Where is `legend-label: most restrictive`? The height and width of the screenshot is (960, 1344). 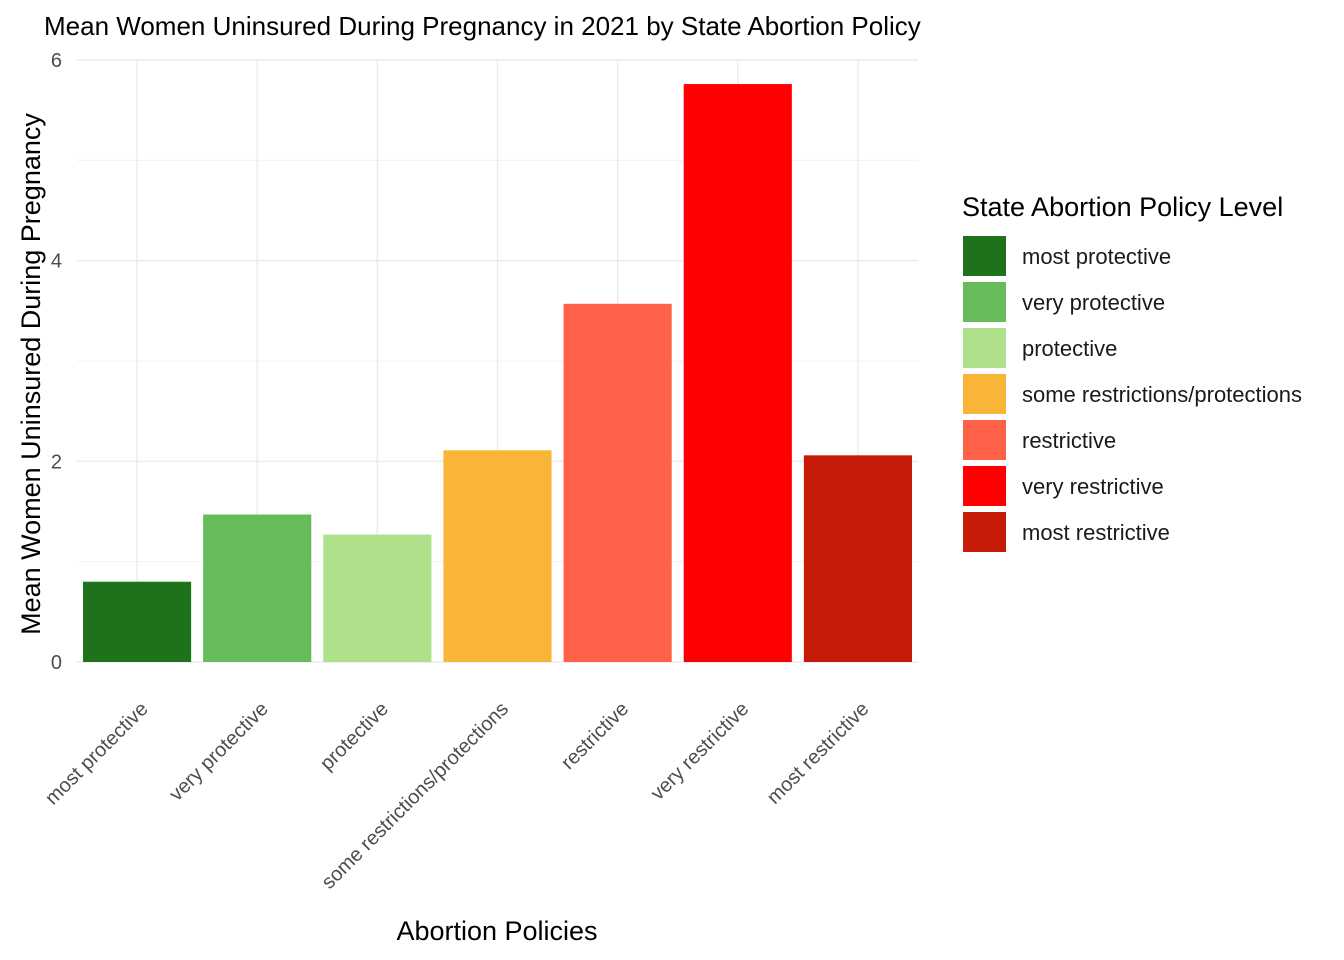 legend-label: most restrictive is located at coordinates (1096, 532).